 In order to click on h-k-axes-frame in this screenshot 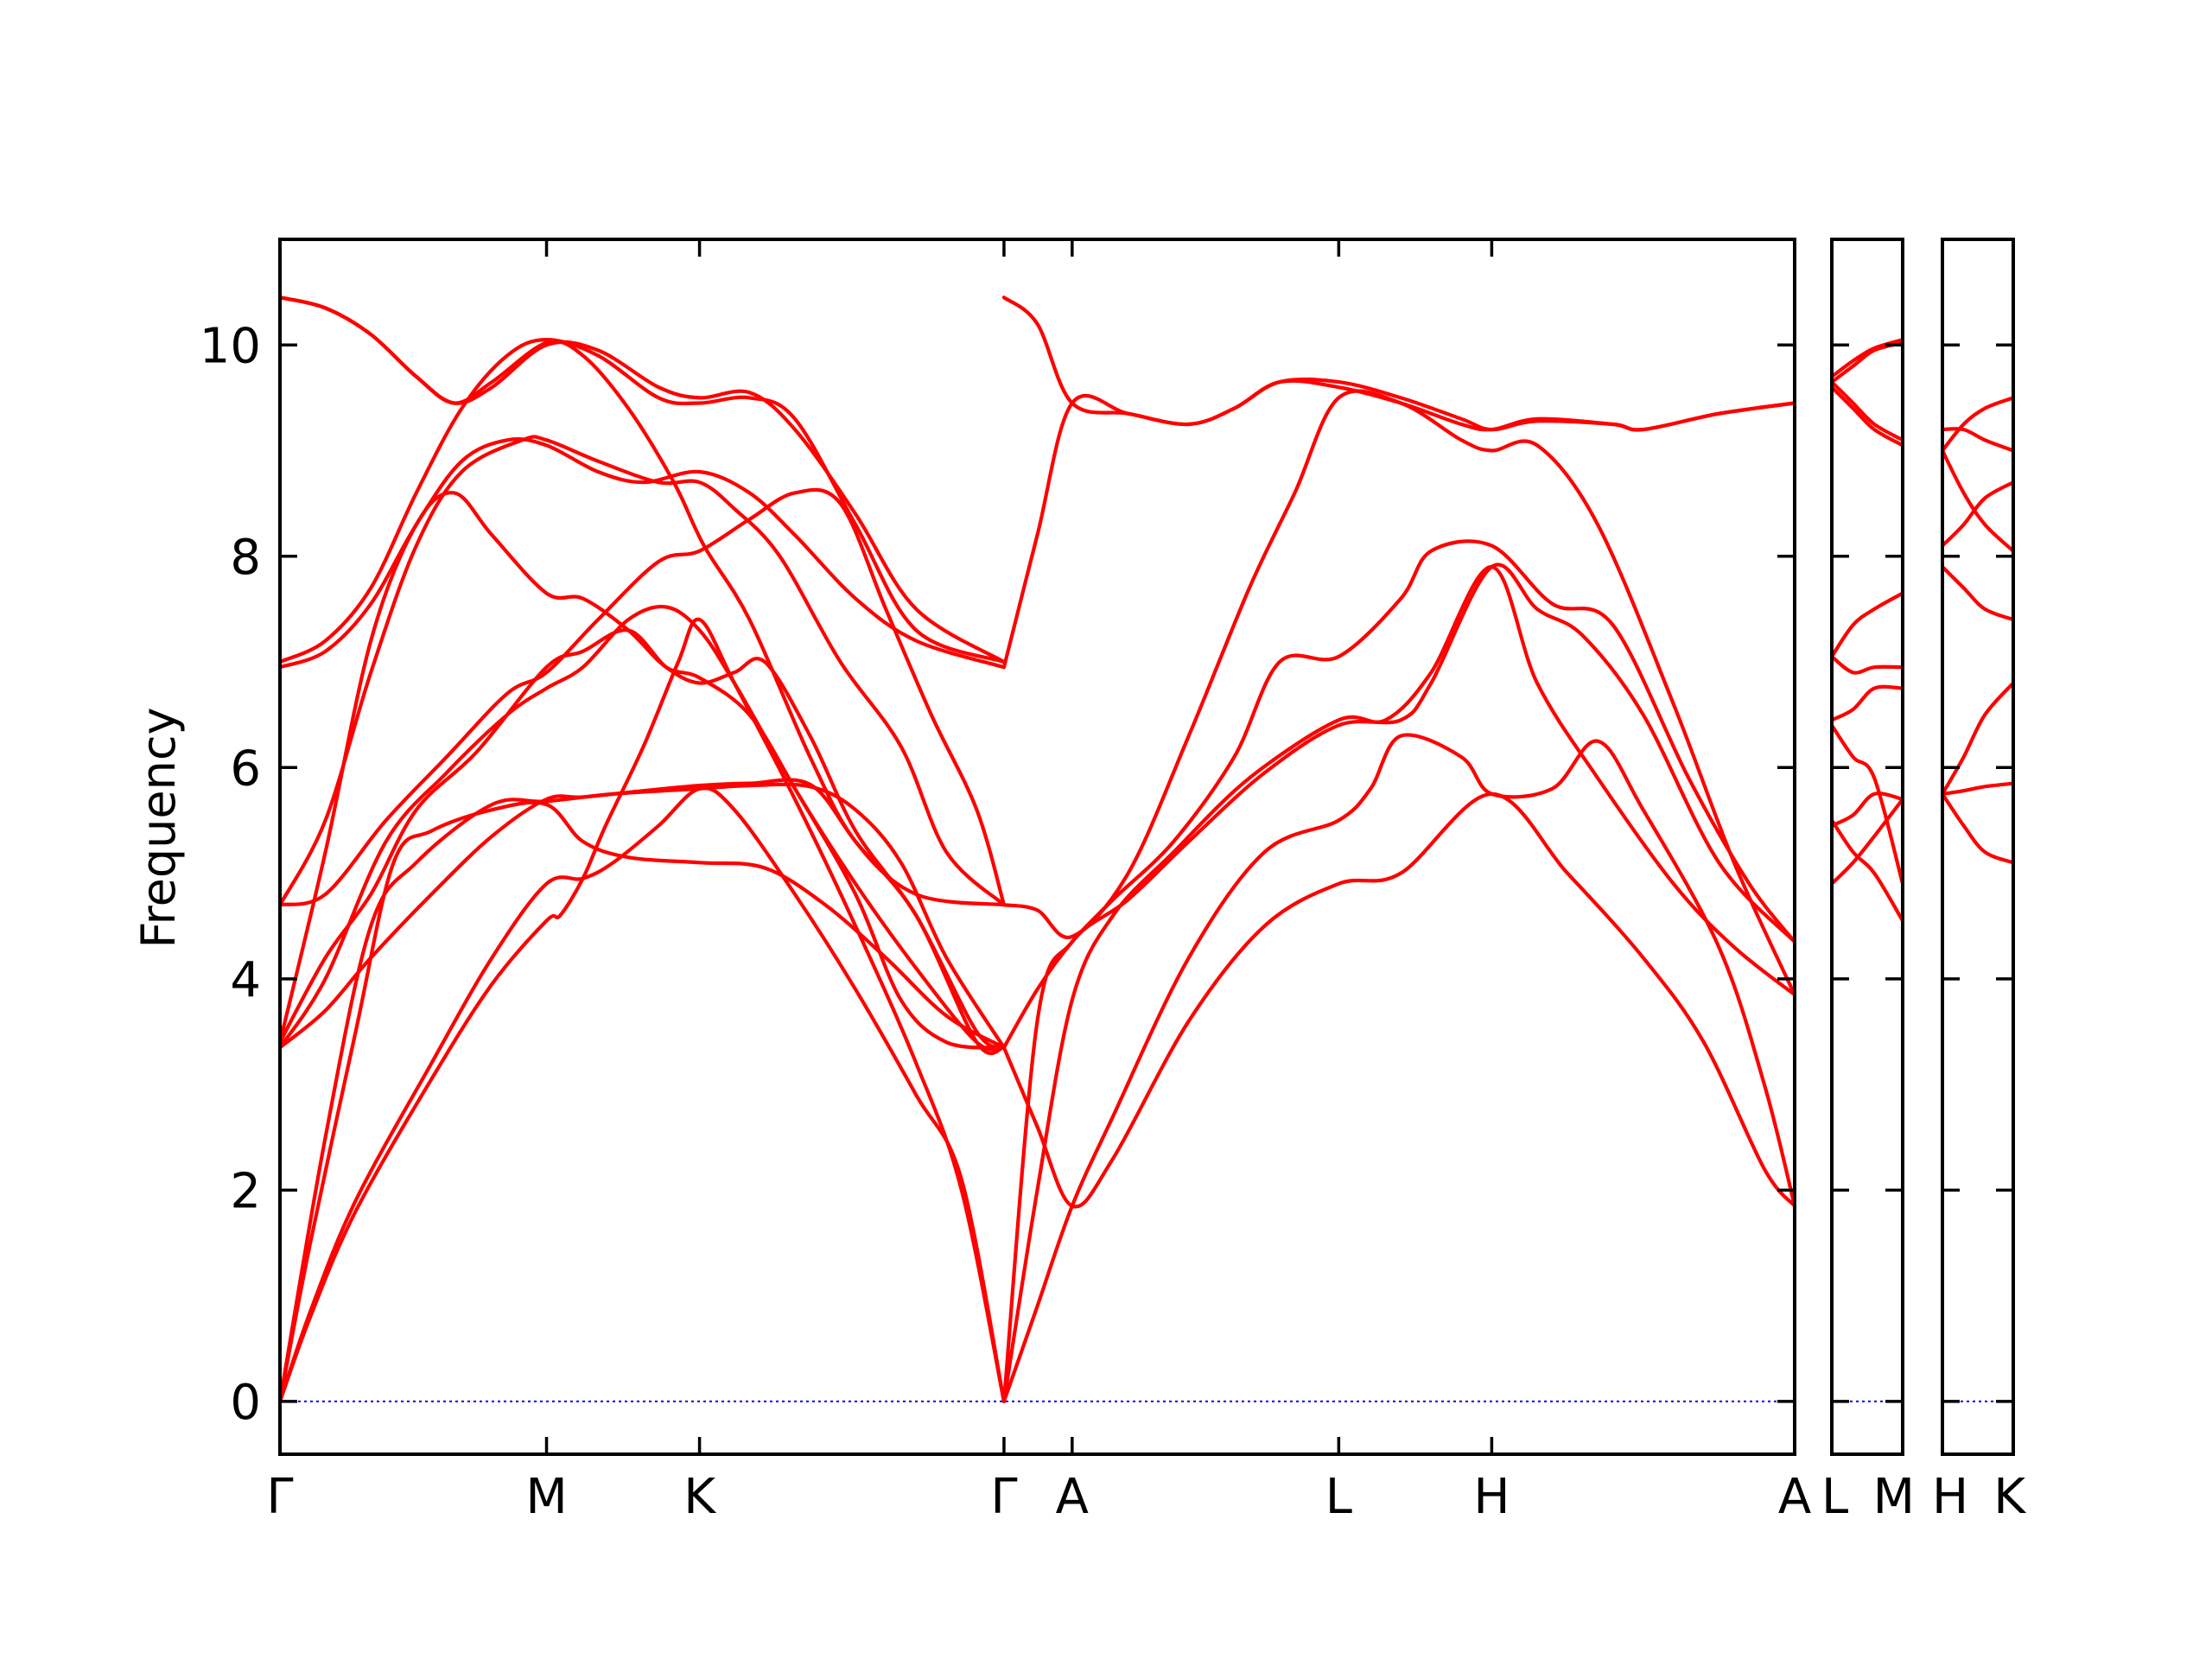, I will do `click(1978, 847)`.